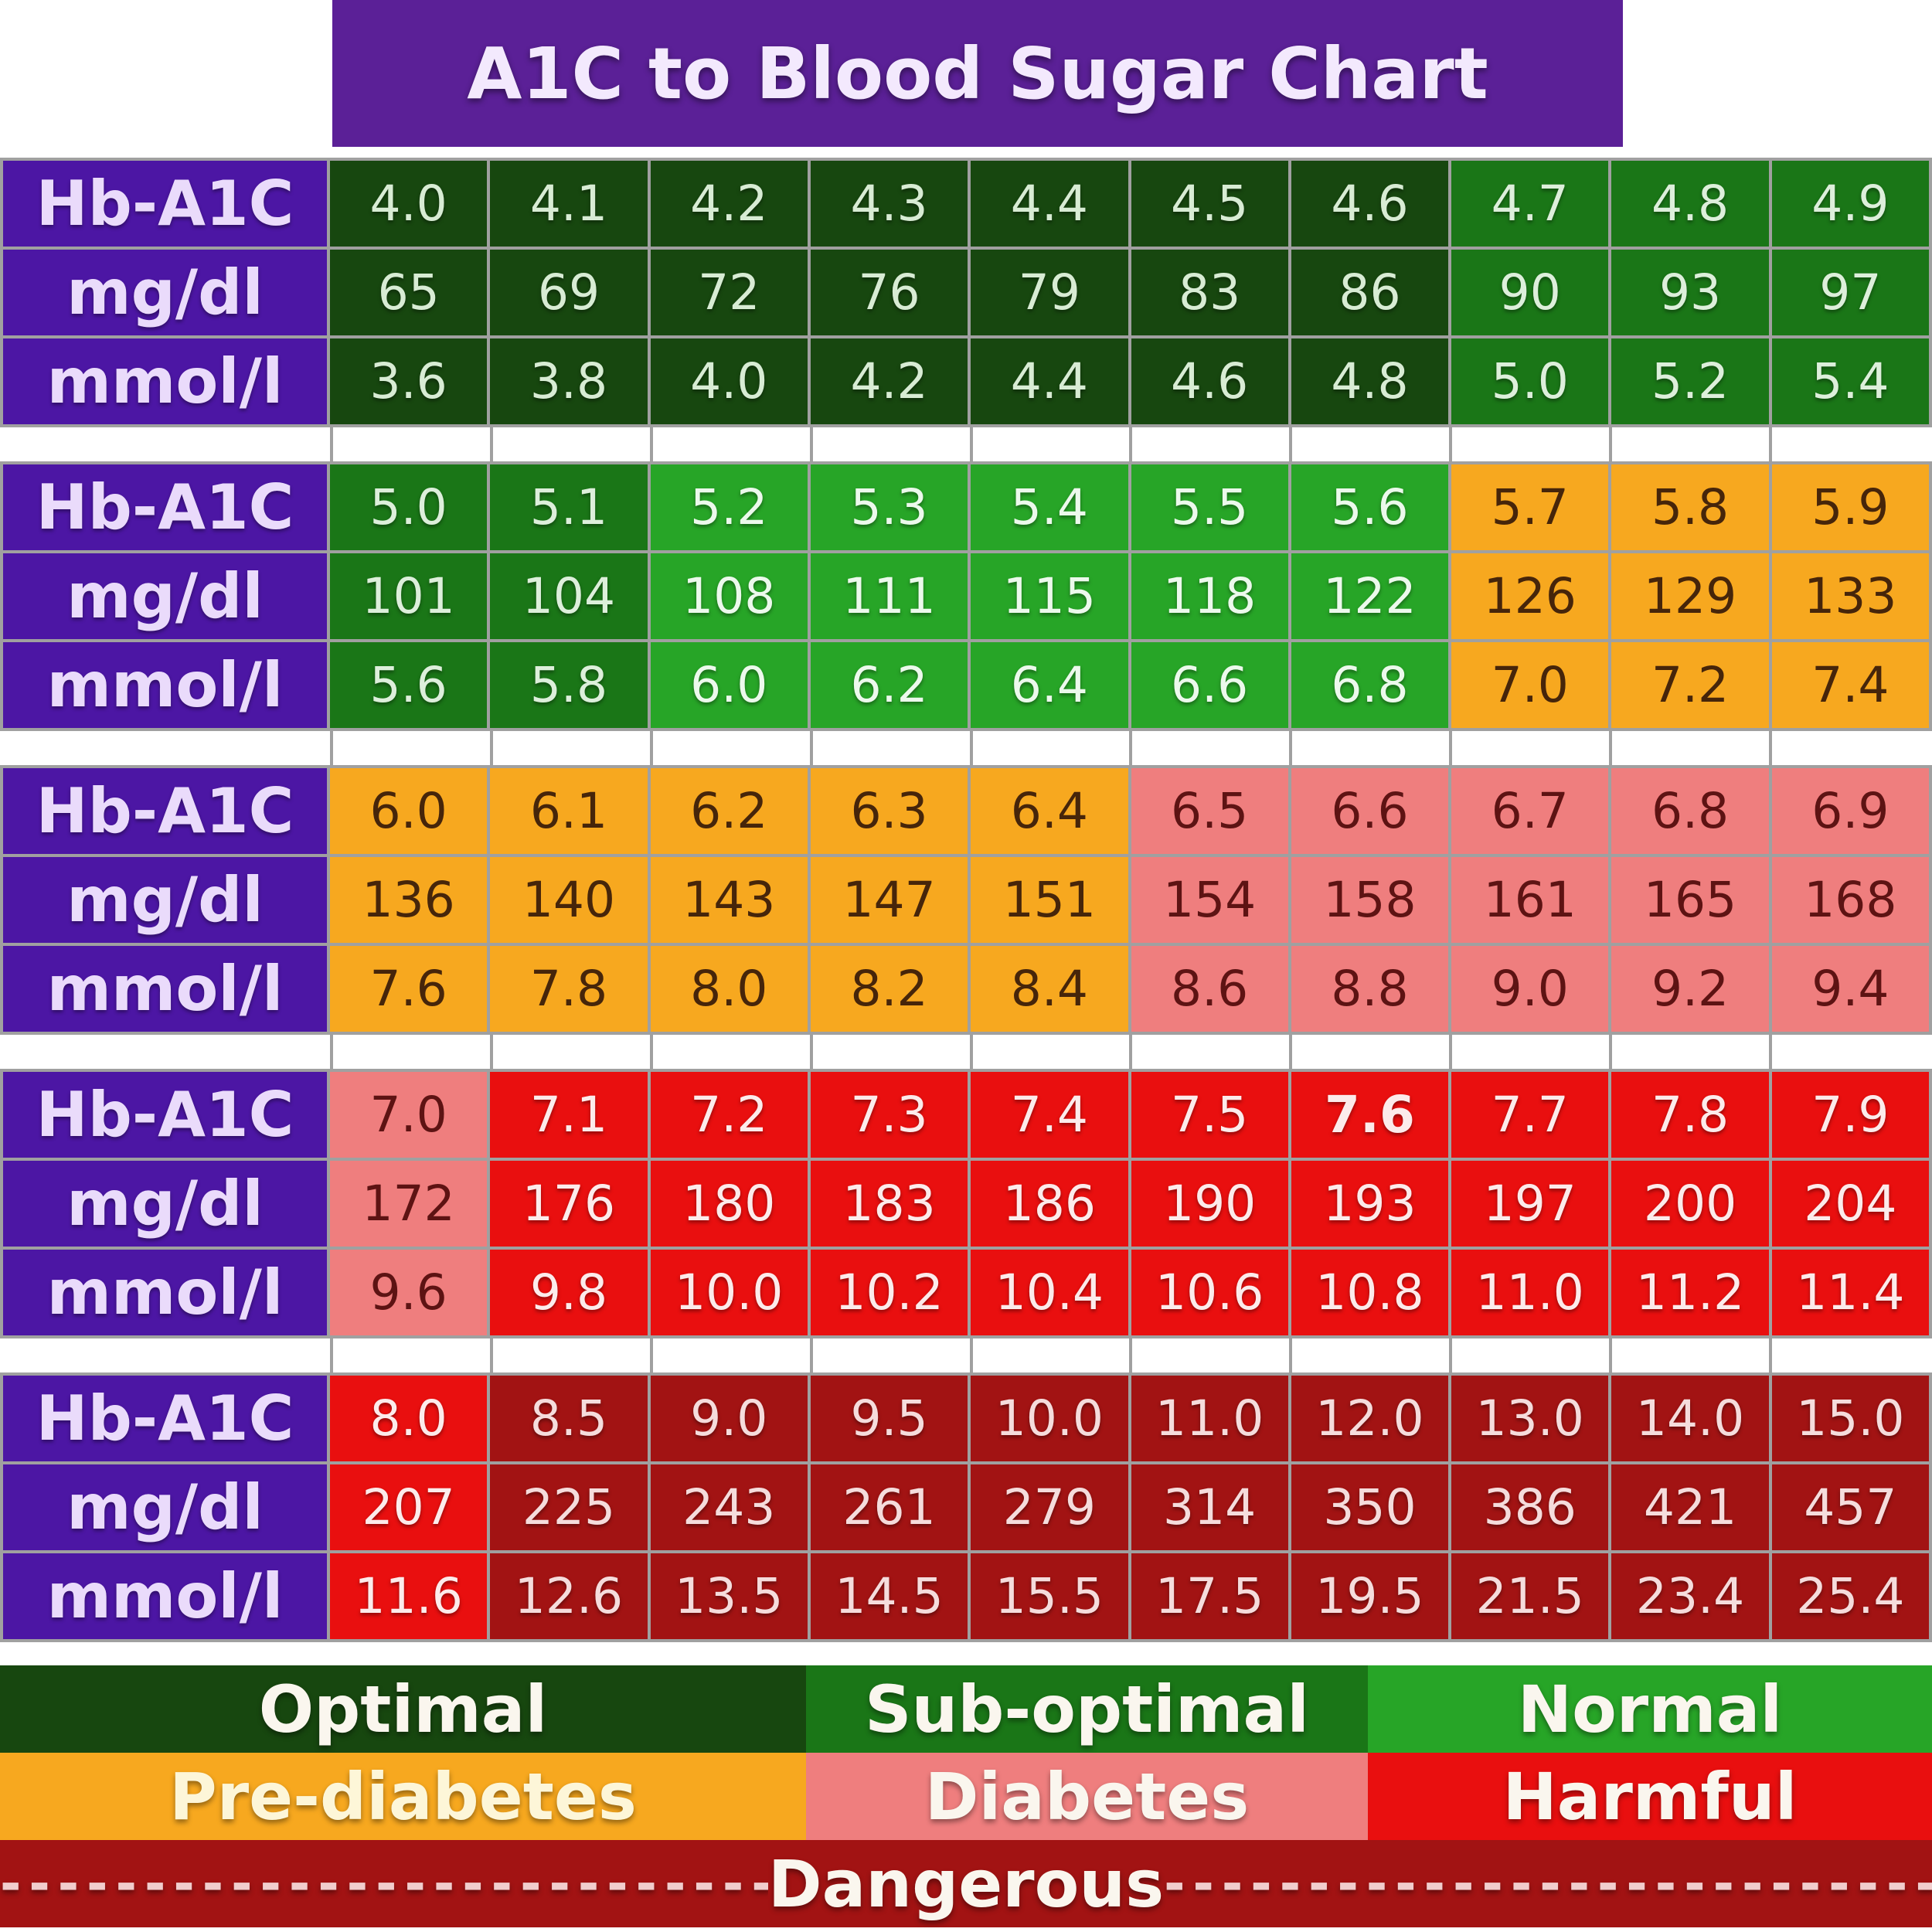 Image resolution: width=1932 pixels, height=1932 pixels. What do you see at coordinates (1049, 685) in the screenshot?
I see `cell-mmol_l-6.4: 6.4` at bounding box center [1049, 685].